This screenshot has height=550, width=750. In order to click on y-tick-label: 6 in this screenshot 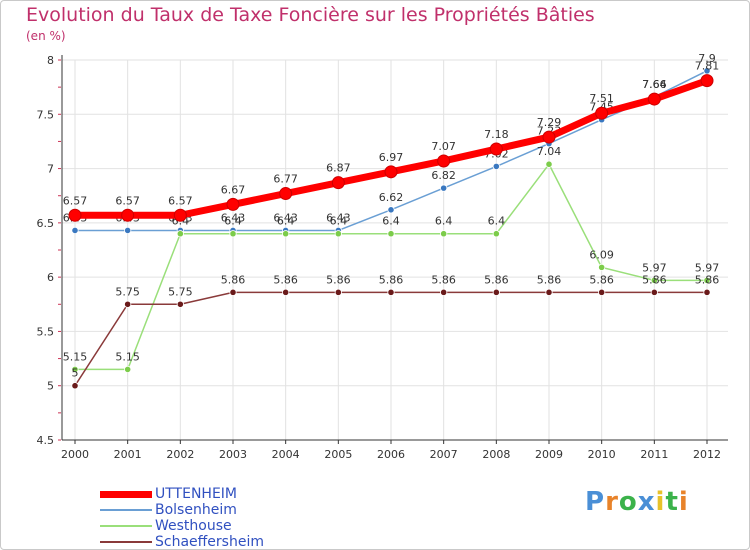, I will do `click(50, 277)`.